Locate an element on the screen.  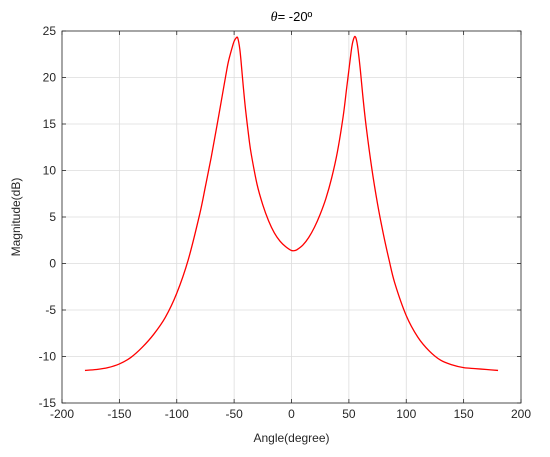
y-tick-labels: -15 -10 -5 0 5 10 15 20 25 is located at coordinates (48, 217).